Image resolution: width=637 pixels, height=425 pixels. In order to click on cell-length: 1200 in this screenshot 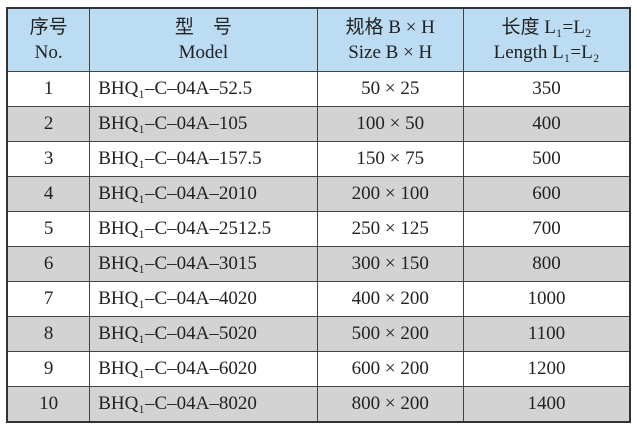, I will do `click(546, 369)`.